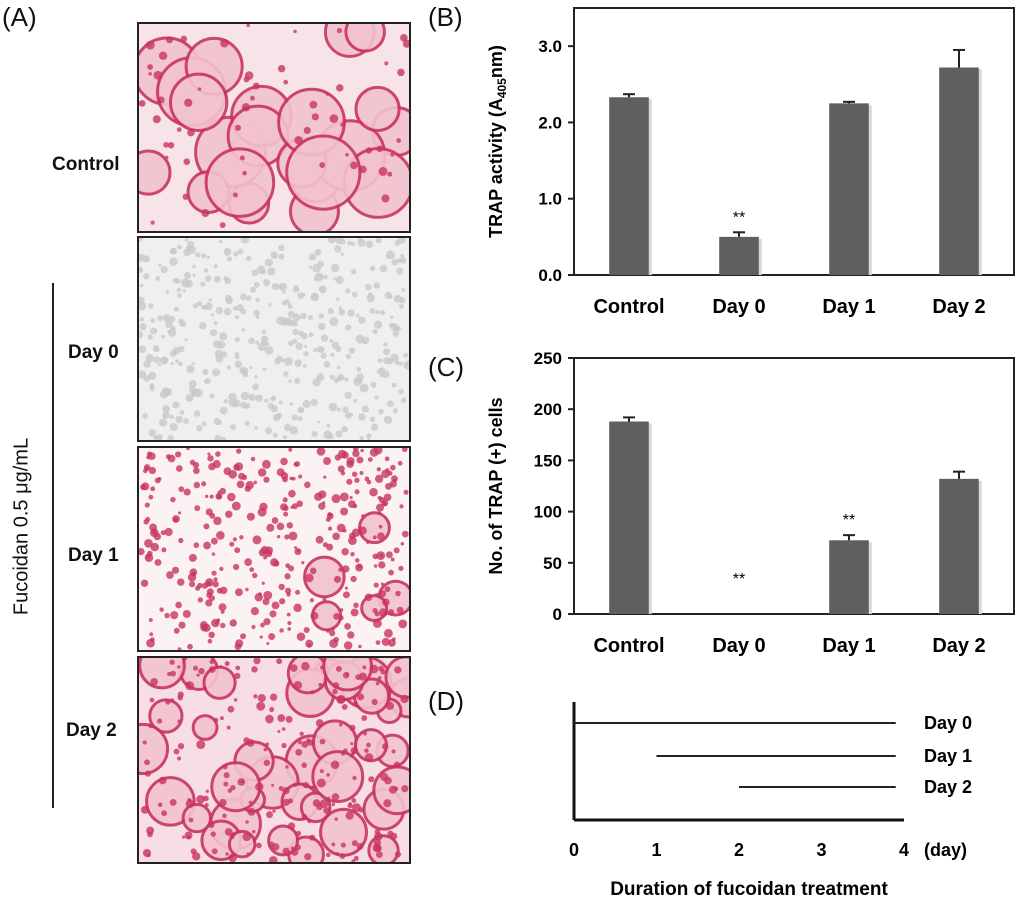 This screenshot has width=1024, height=905. I want to click on bar, so click(849, 577).